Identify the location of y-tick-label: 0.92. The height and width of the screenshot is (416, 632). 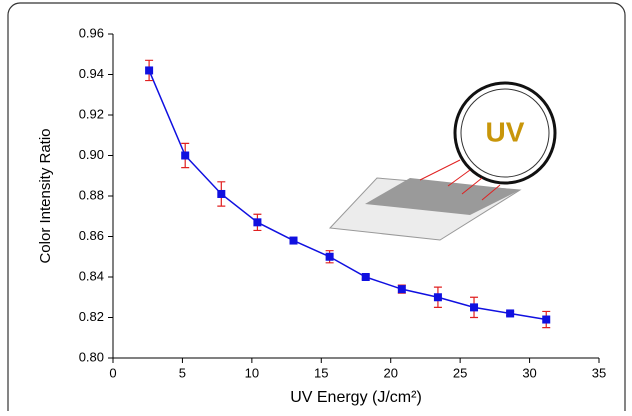
(91, 113).